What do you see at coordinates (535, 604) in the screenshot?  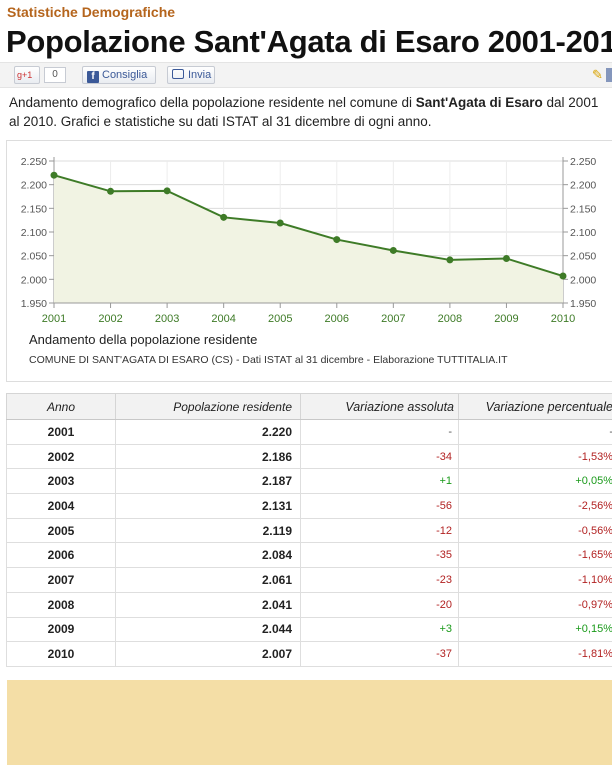 I see `cell-var-percentuale: -0,97%` at bounding box center [535, 604].